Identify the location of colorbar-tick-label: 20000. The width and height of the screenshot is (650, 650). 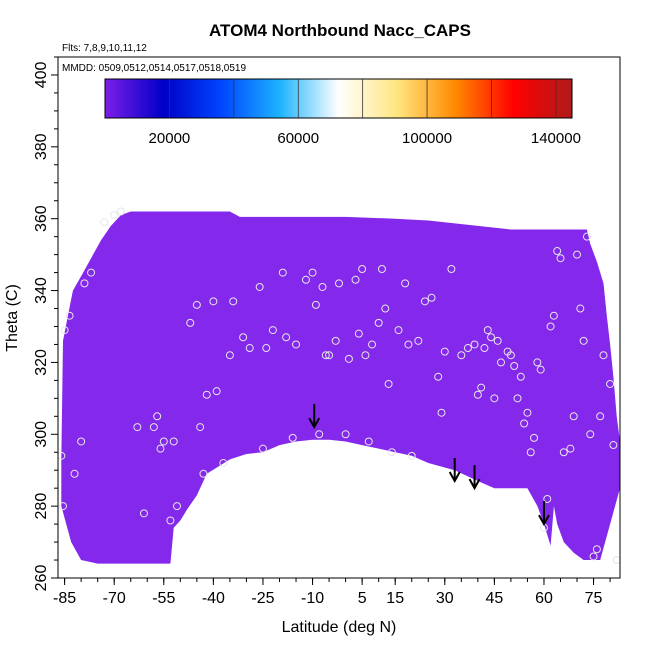
(170, 138).